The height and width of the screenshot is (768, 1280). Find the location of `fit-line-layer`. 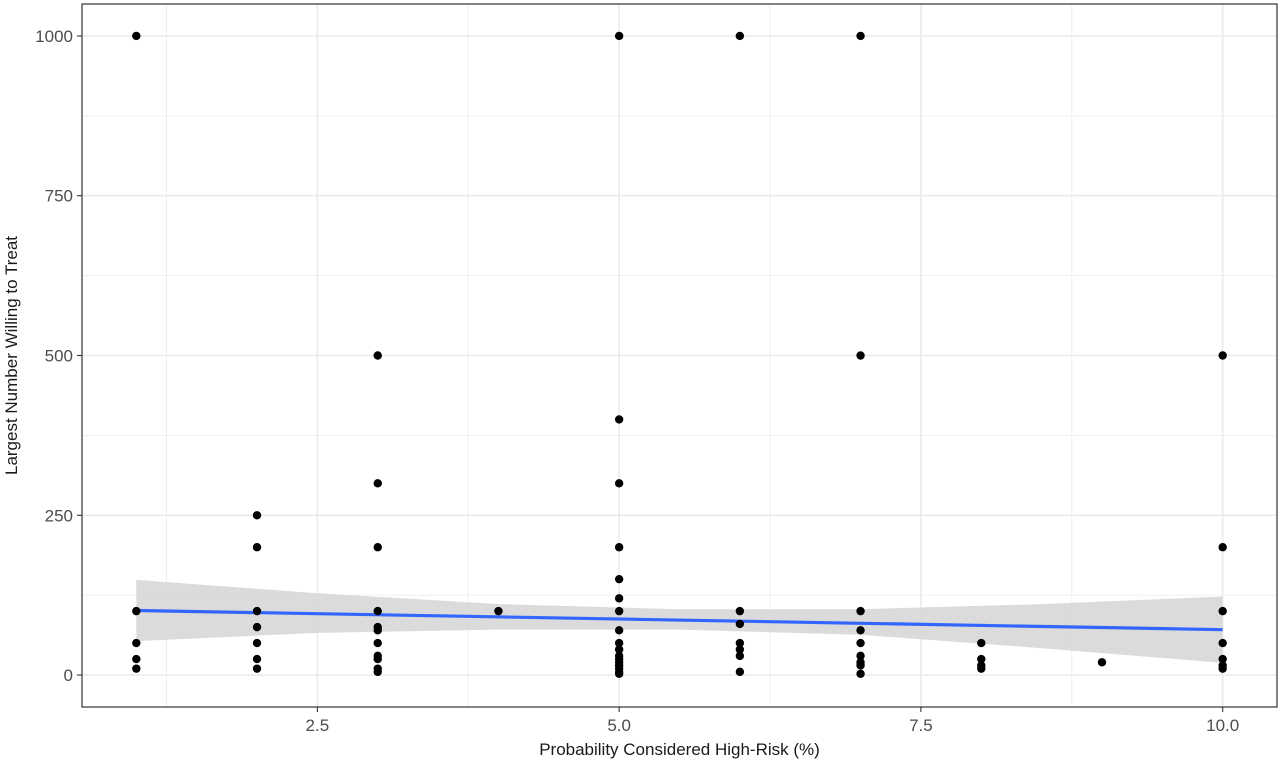

fit-line-layer is located at coordinates (679, 620).